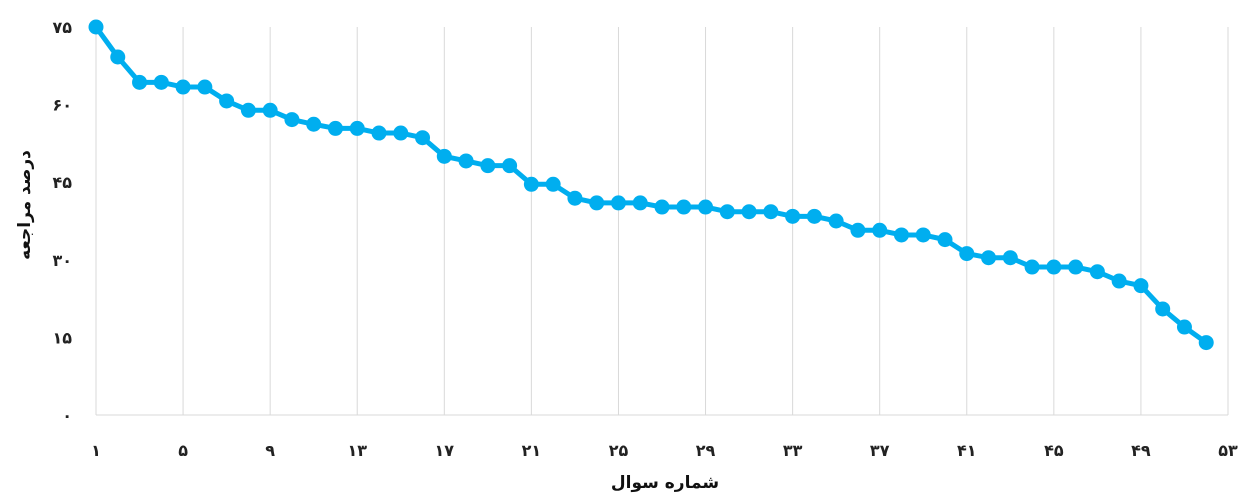 This screenshot has height=493, width=1242. What do you see at coordinates (1141, 450) in the screenshot?
I see `x-tick-label: ۴۹` at bounding box center [1141, 450].